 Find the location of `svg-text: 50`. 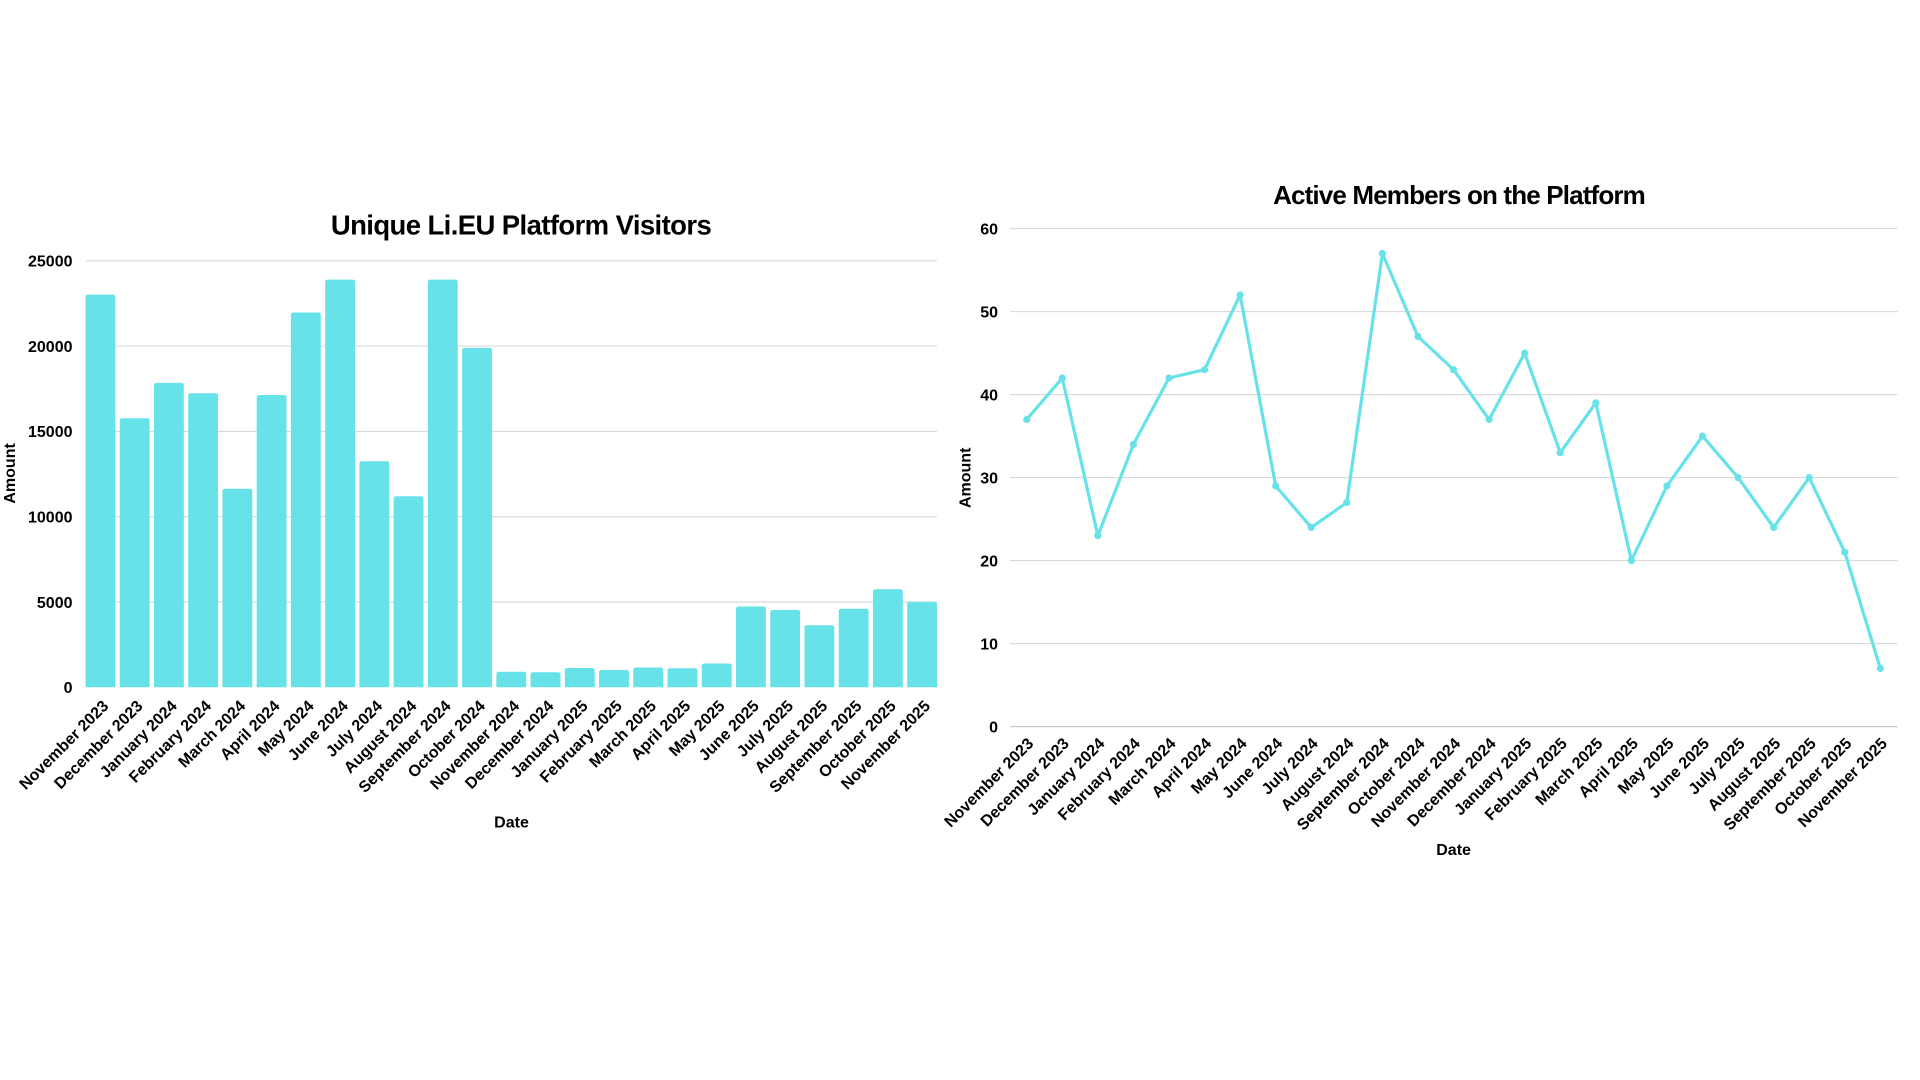

svg-text: 50 is located at coordinates (989, 312).